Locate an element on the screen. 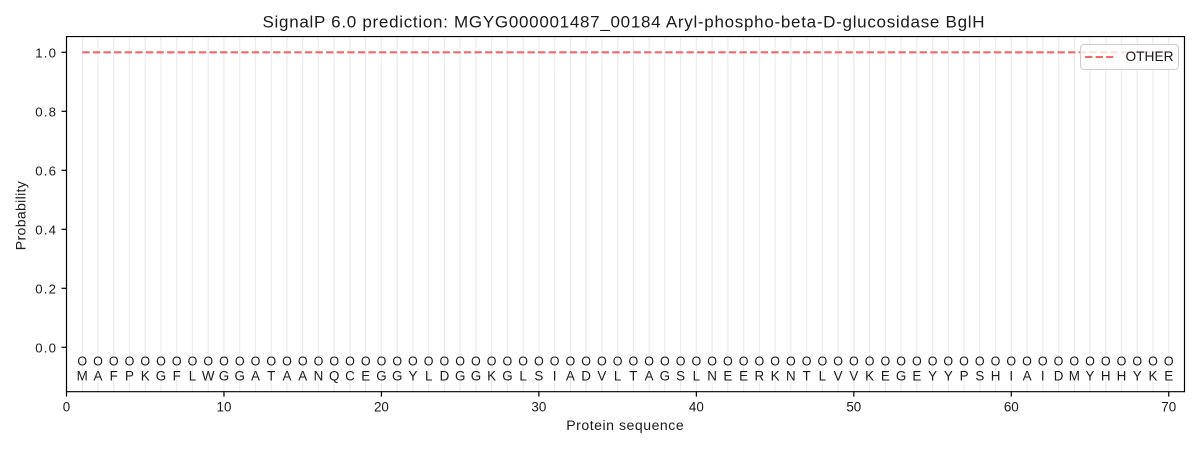  svg-text: 20 is located at coordinates (381, 407).